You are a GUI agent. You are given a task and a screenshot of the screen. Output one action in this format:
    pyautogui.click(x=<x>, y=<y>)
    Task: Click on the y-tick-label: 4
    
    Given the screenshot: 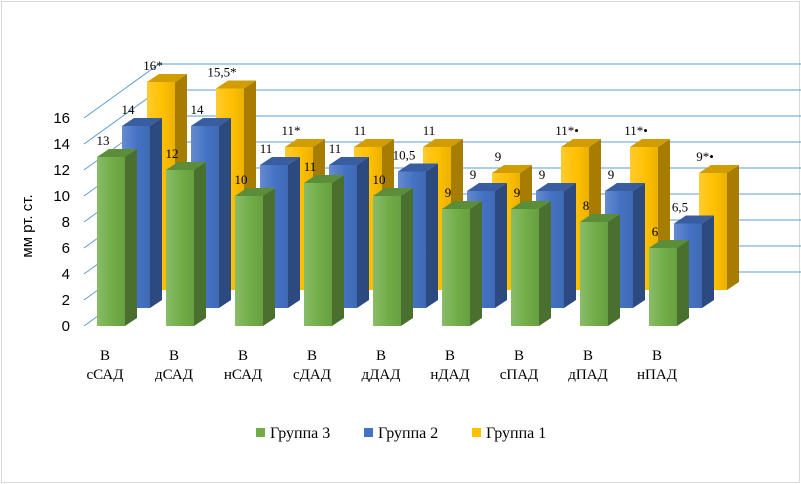 What is the action you would take?
    pyautogui.click(x=66, y=274)
    